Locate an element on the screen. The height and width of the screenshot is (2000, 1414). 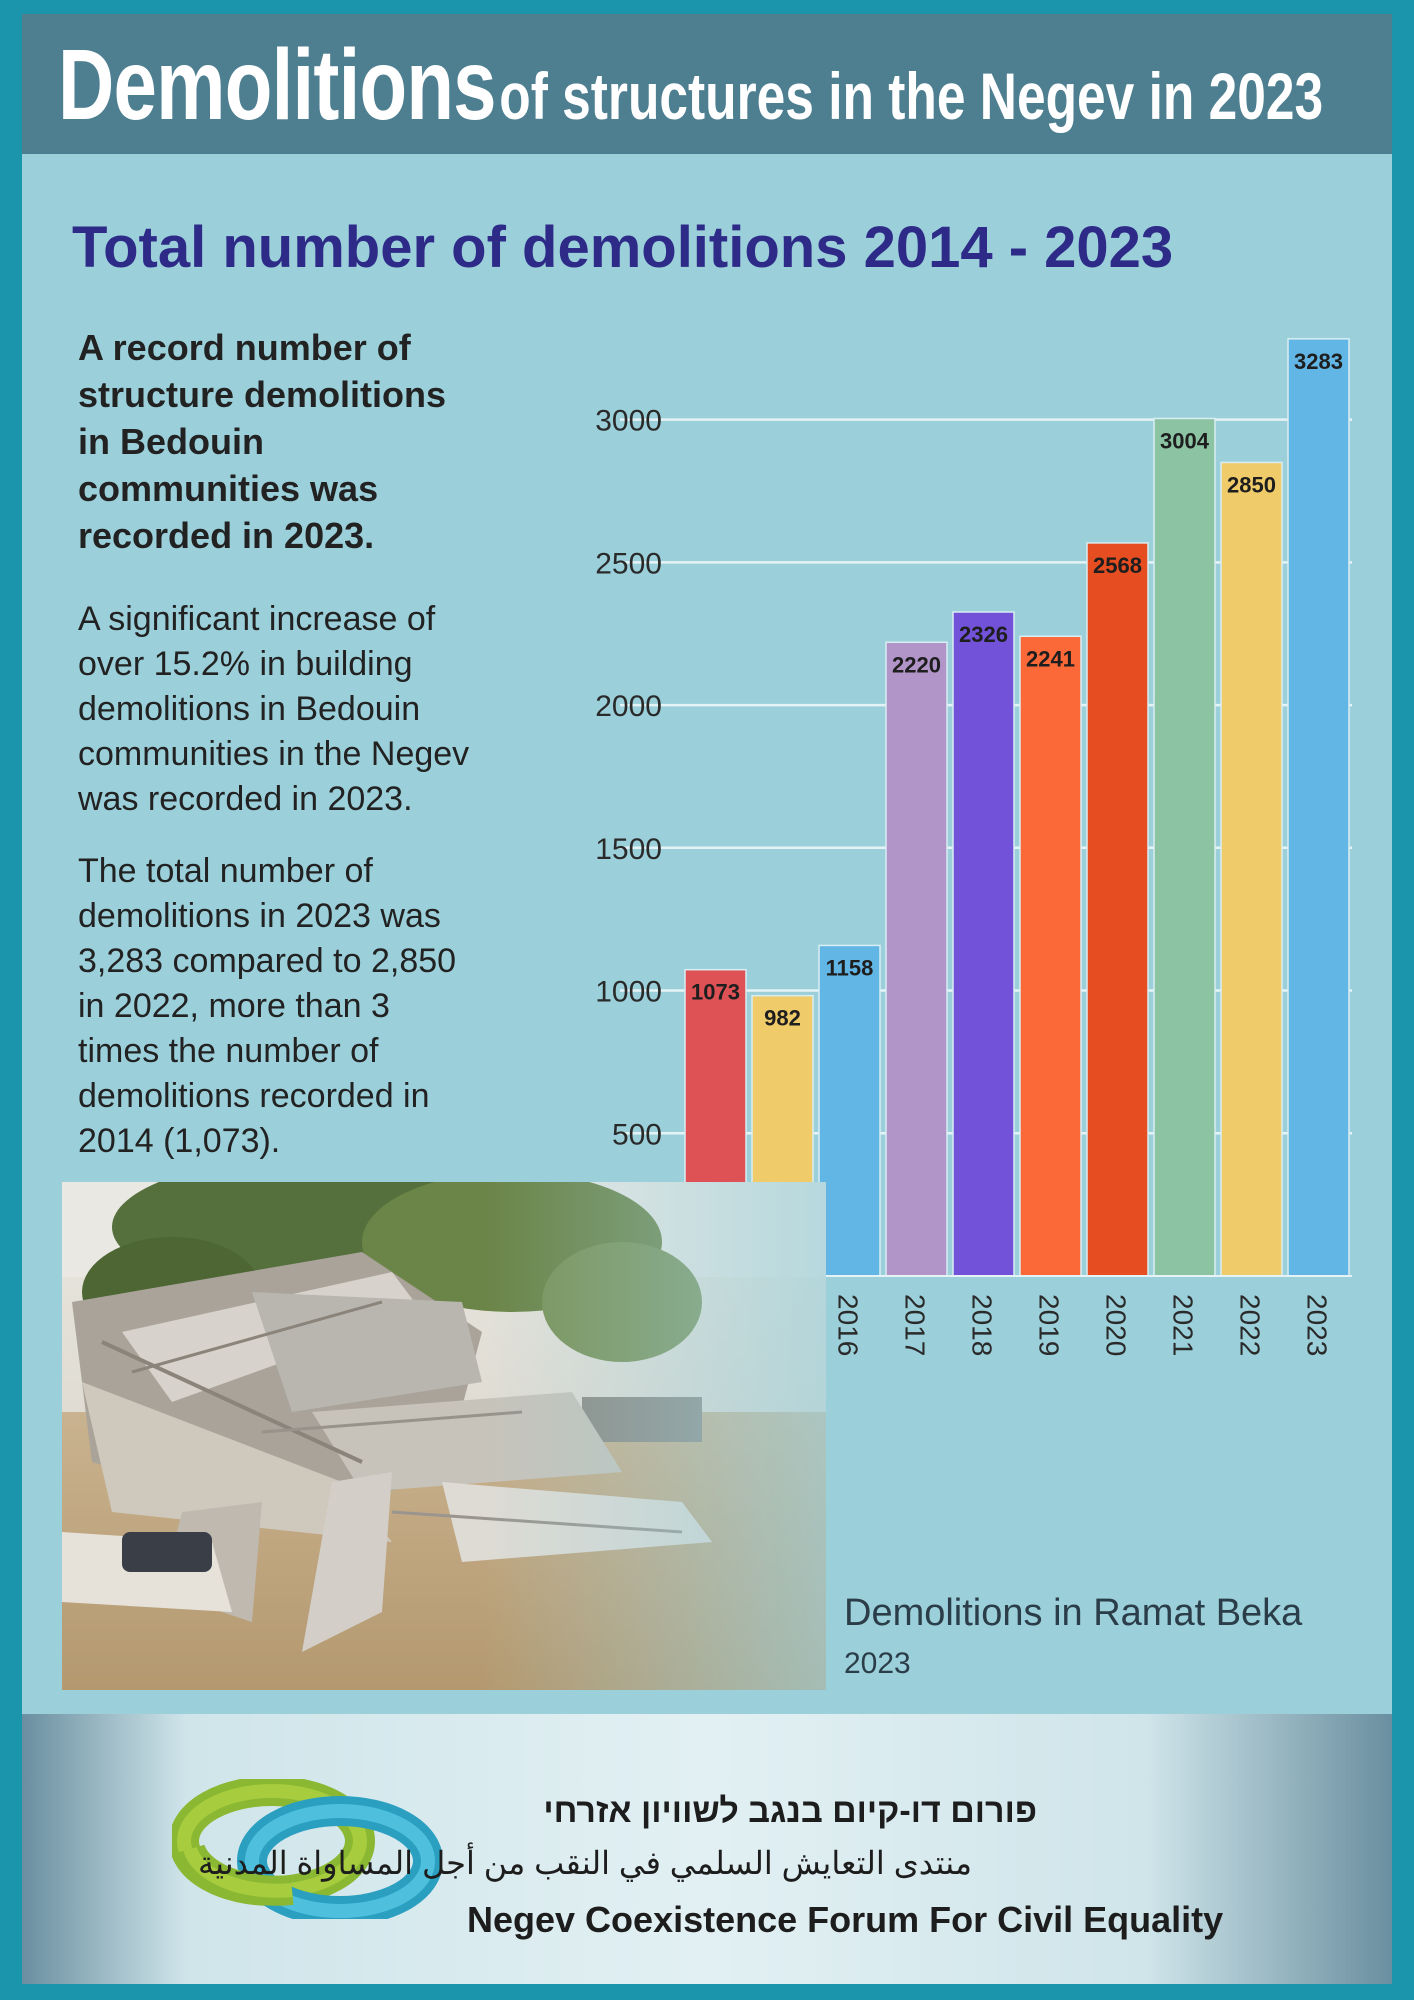
data-label: 3283 is located at coordinates (1318, 361).